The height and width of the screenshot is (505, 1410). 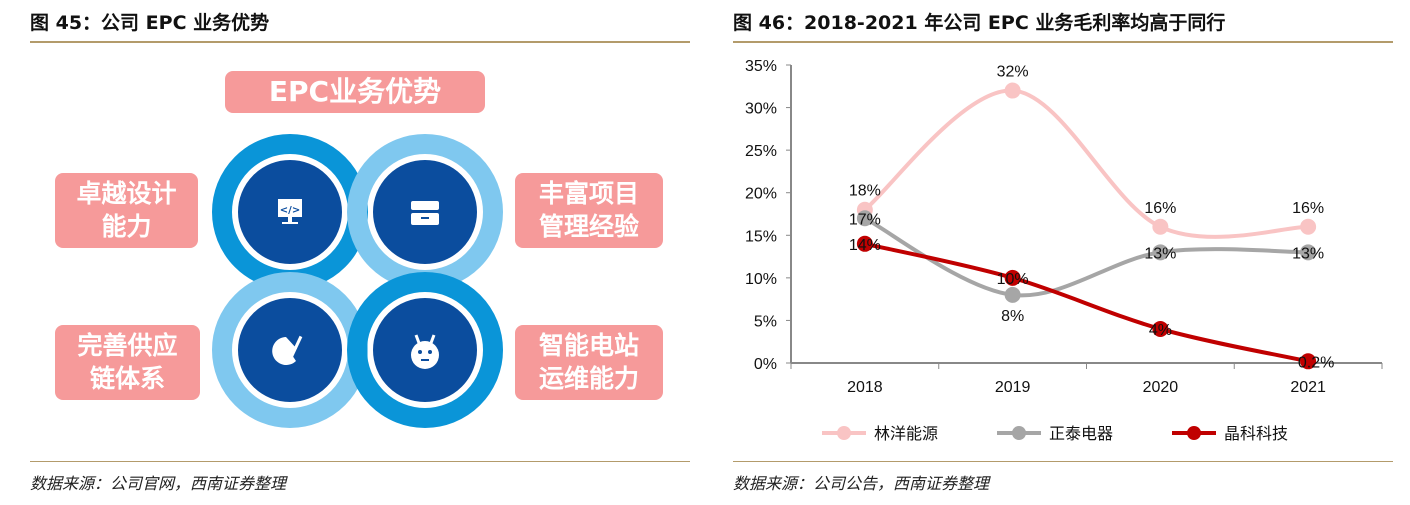 What do you see at coordinates (765, 321) in the screenshot?
I see `y-tick-label: 5%` at bounding box center [765, 321].